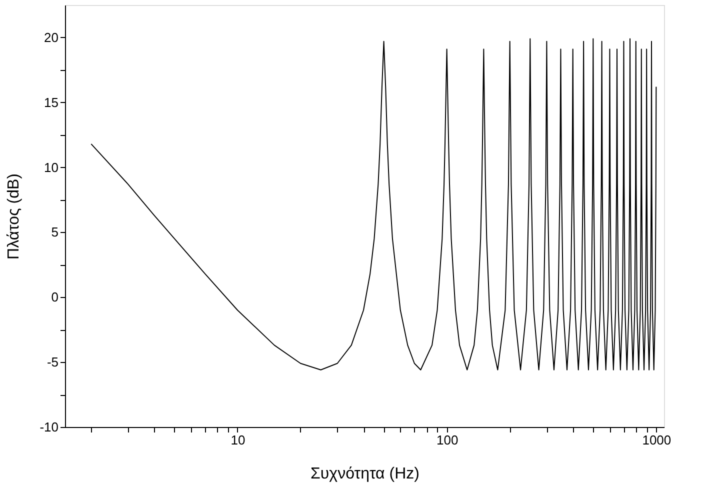 The width and height of the screenshot is (713, 498). Describe the element at coordinates (54, 232) in the screenshot. I see `y-tick-label: 5` at that location.